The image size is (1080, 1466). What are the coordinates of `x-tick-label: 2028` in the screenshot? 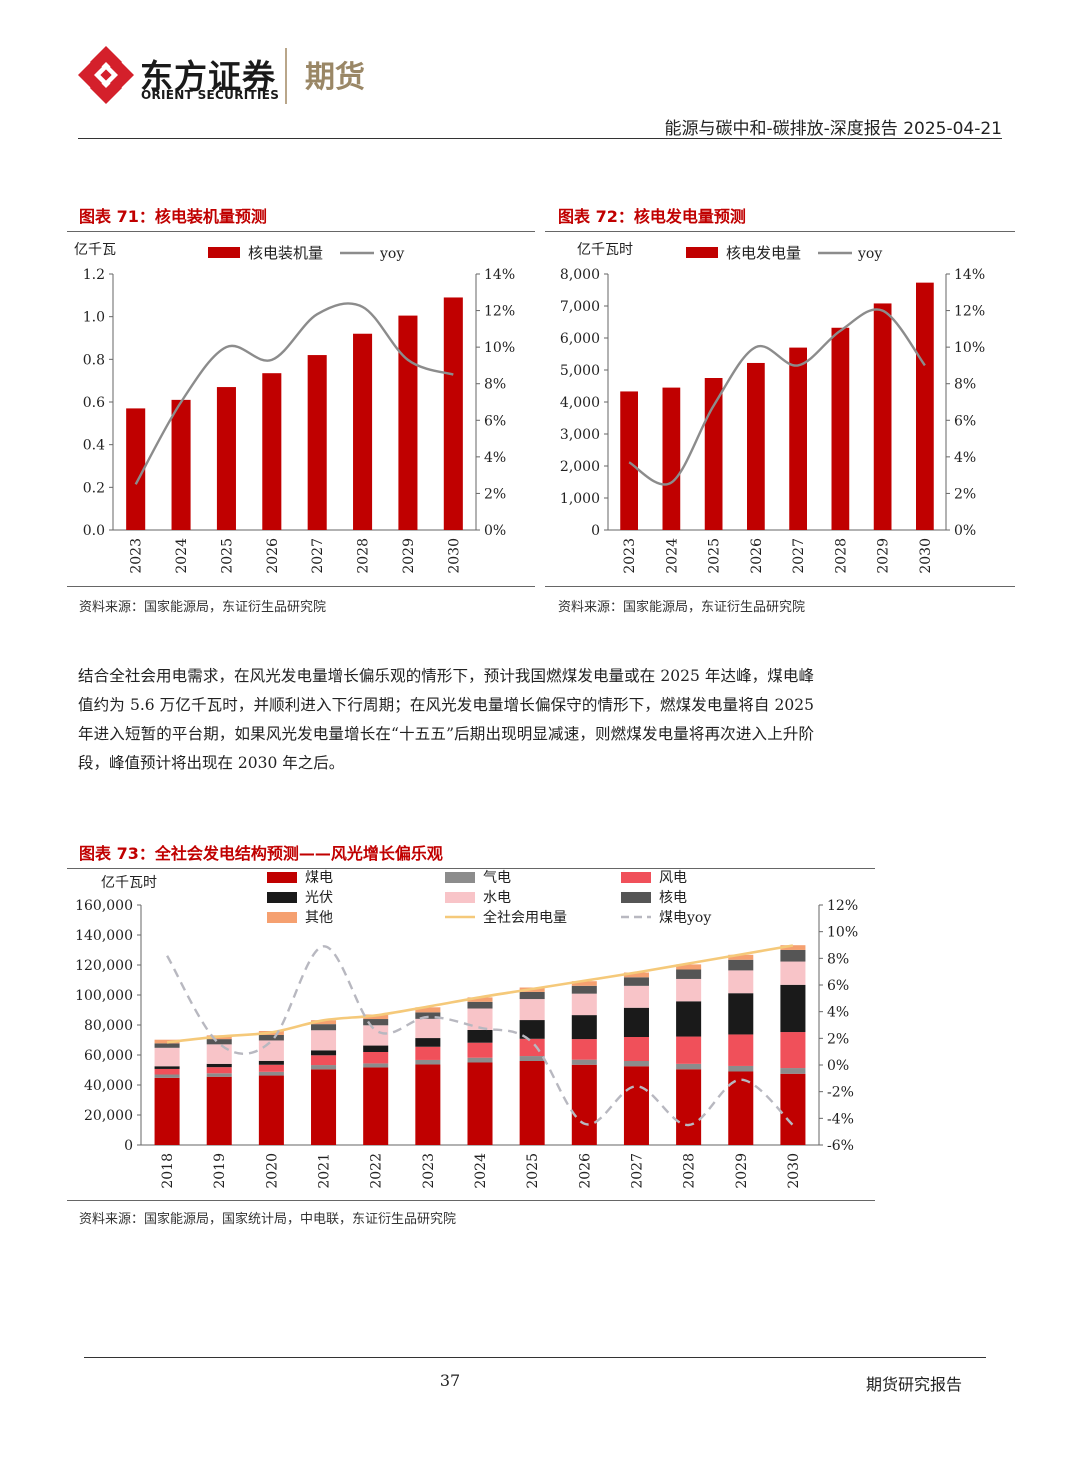 It's located at (364, 556).